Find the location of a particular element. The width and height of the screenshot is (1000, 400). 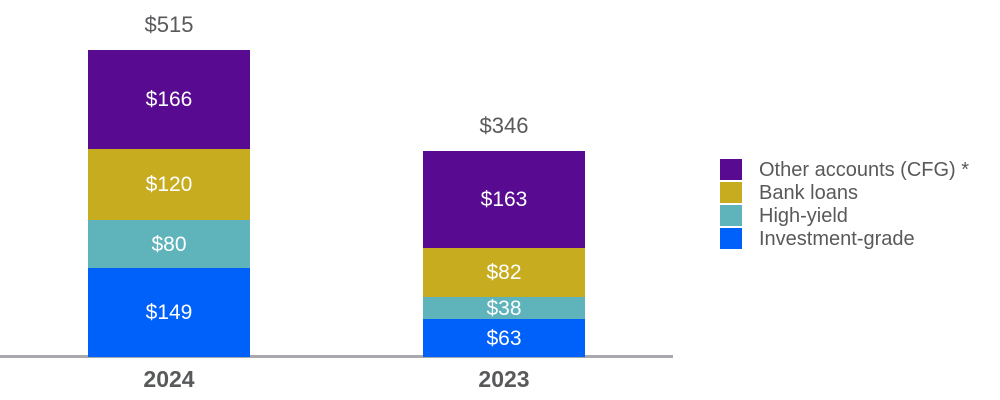

bar-segment-bank-loans: $82 is located at coordinates (504, 272).